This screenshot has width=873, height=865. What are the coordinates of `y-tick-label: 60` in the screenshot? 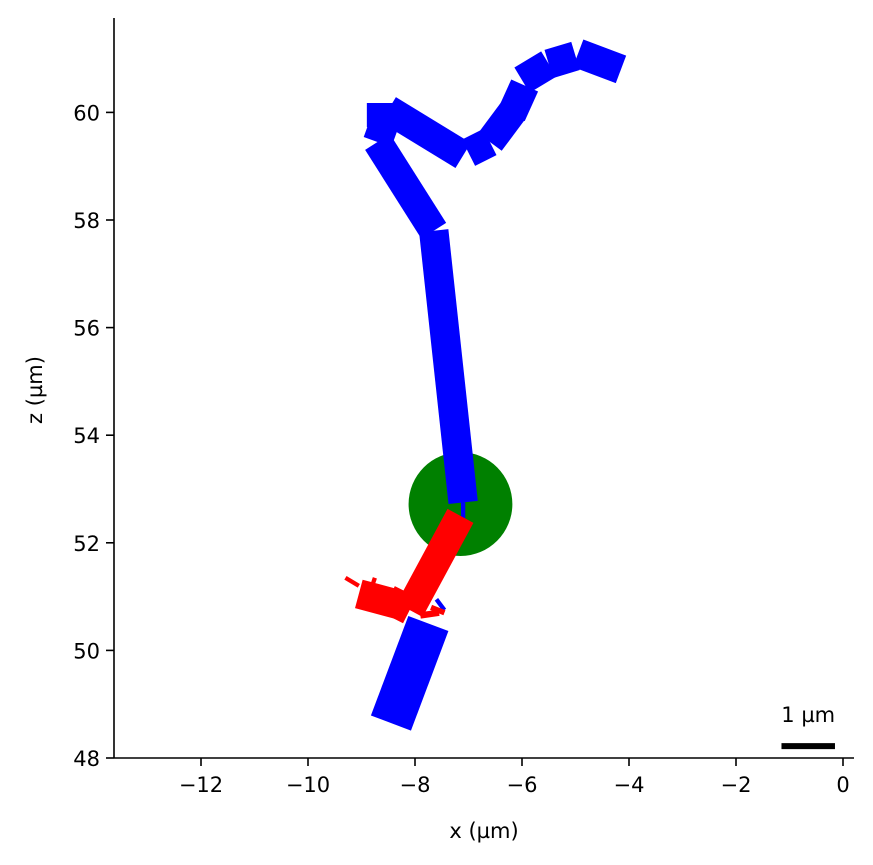 It's located at (86, 113).